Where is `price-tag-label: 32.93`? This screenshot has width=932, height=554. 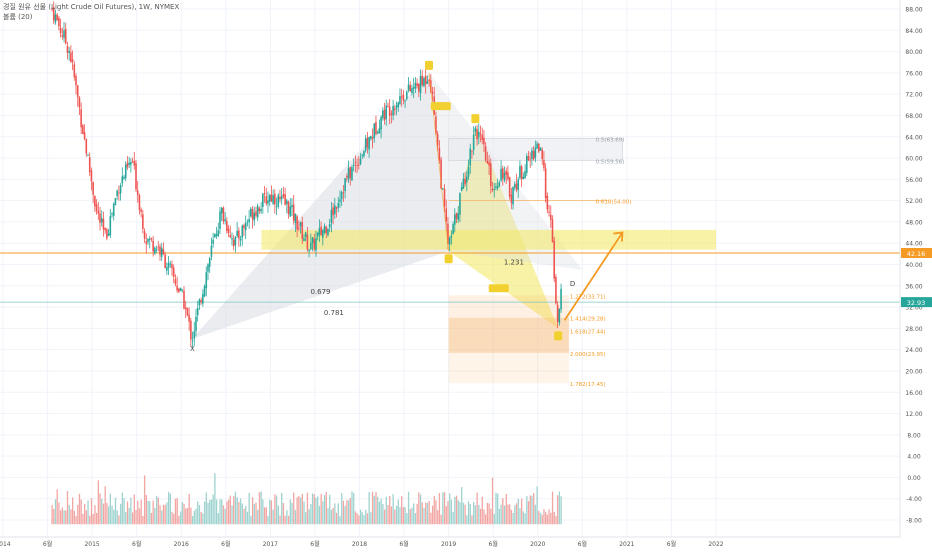 price-tag-label: 32.93 is located at coordinates (916, 303).